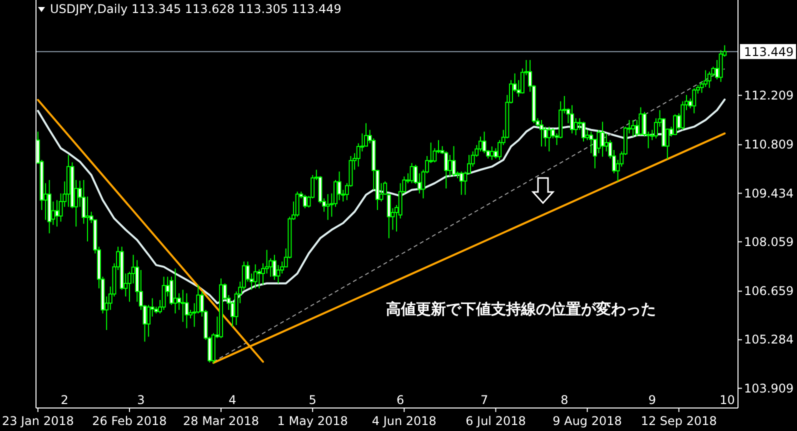  Describe the element at coordinates (769, 241) in the screenshot. I see `y-tick-label: 108.059` at that location.